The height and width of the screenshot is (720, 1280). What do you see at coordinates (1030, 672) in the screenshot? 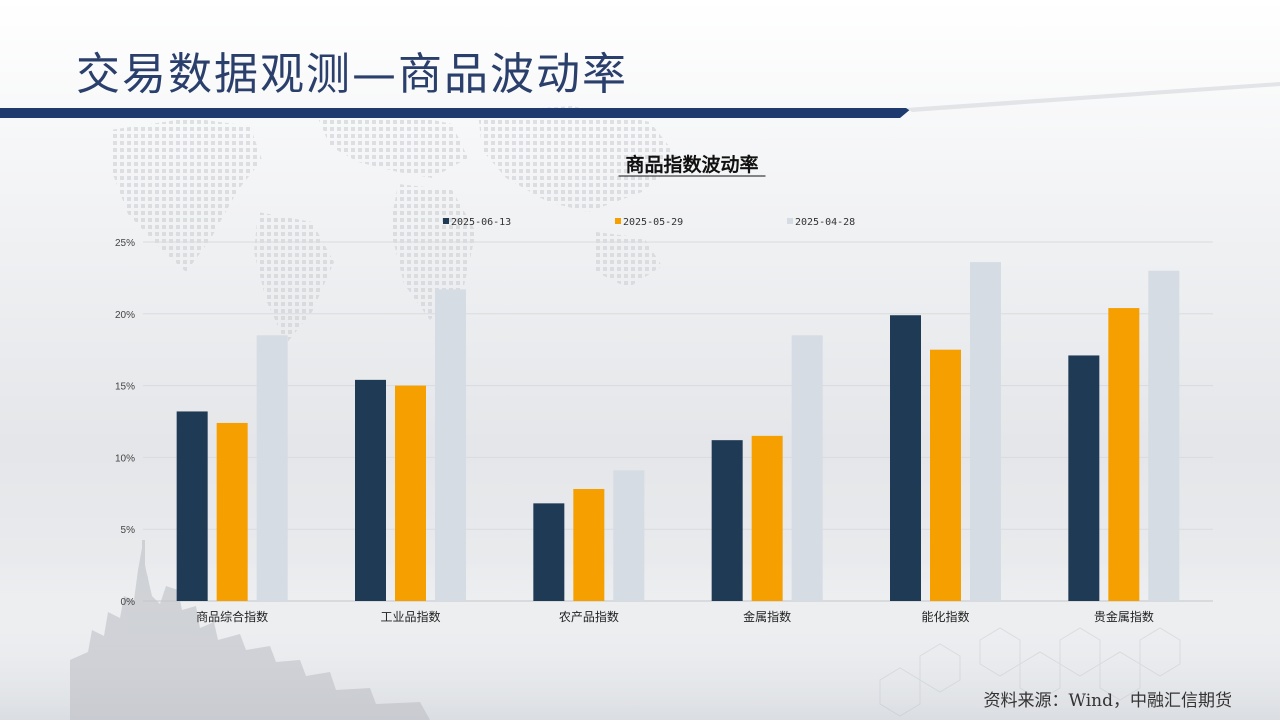
I see `hexagon-pattern-decoration` at bounding box center [1030, 672].